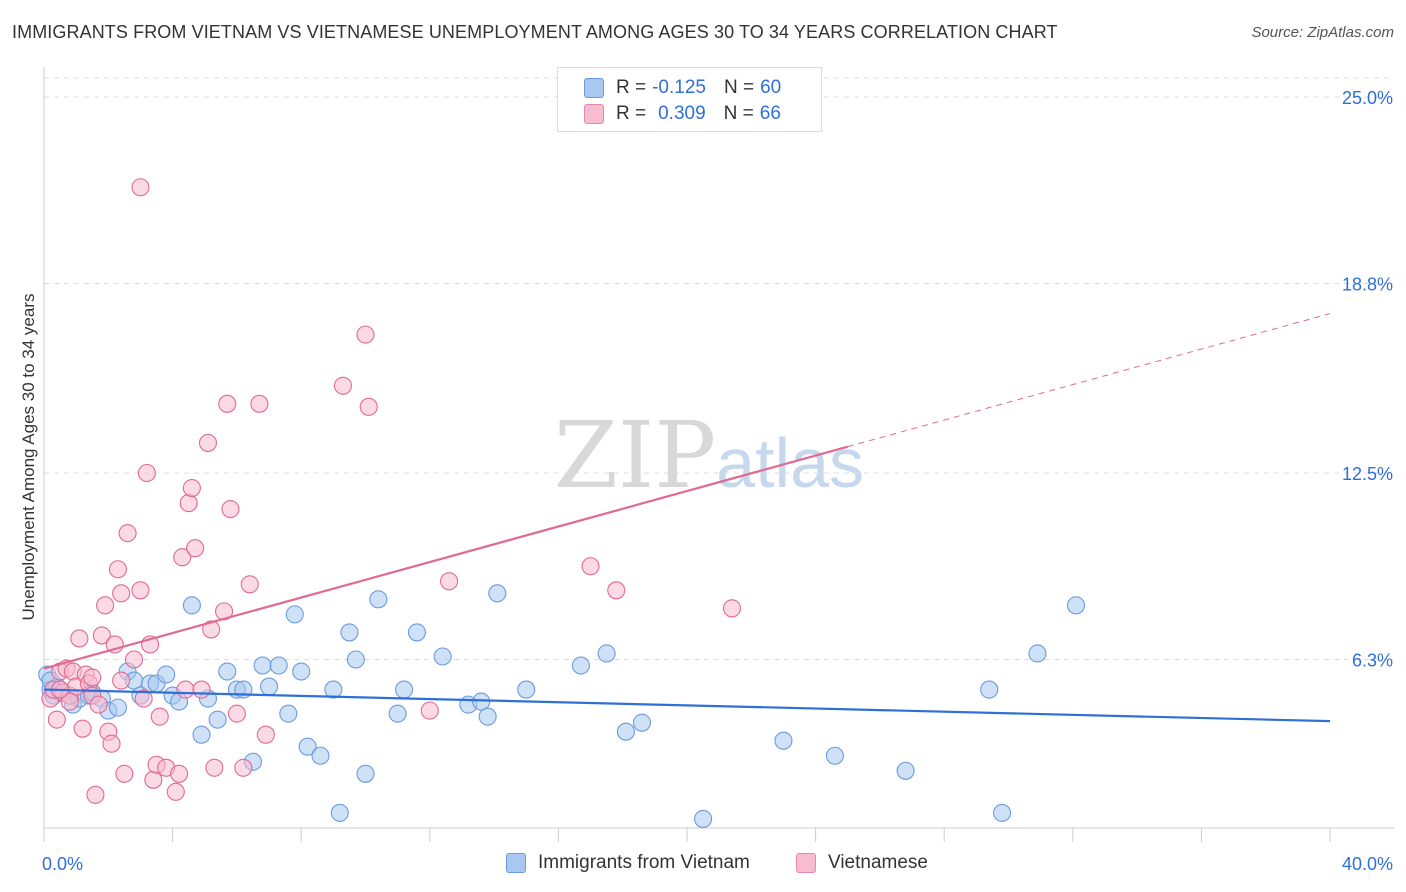  I want to click on y-tick-label: 25.0%, so click(1367, 98).